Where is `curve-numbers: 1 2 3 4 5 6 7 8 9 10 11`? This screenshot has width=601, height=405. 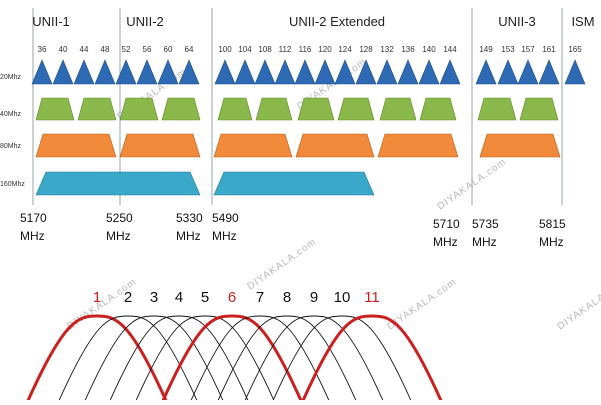
curve-numbers: 1 2 3 4 5 6 7 8 9 10 11 is located at coordinates (236, 297).